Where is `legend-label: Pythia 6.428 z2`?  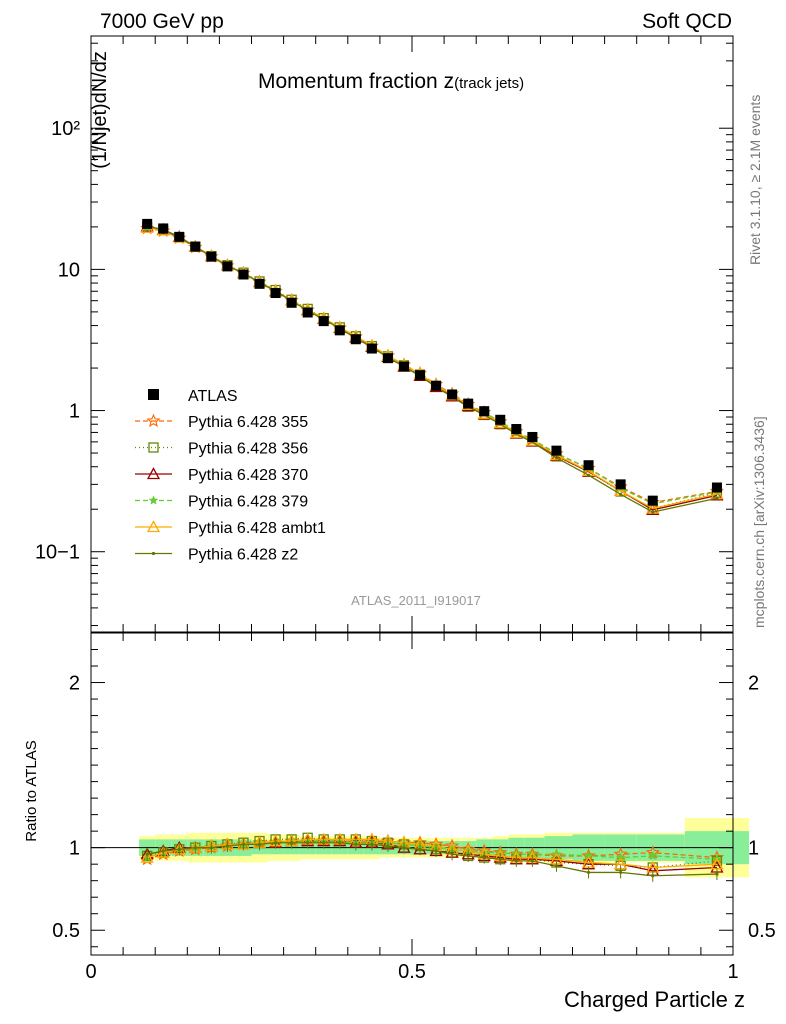 legend-label: Pythia 6.428 z2 is located at coordinates (243, 555).